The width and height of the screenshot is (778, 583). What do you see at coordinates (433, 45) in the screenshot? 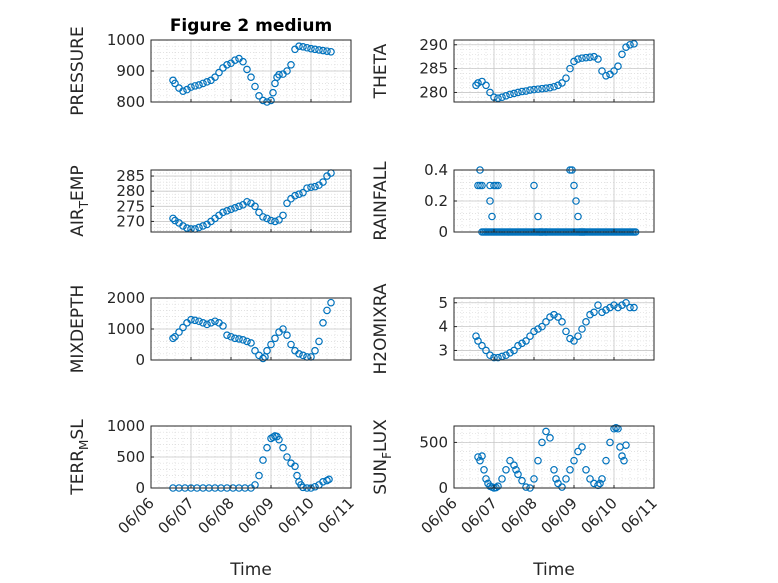
I see `y-tick-label: 290` at bounding box center [433, 45].